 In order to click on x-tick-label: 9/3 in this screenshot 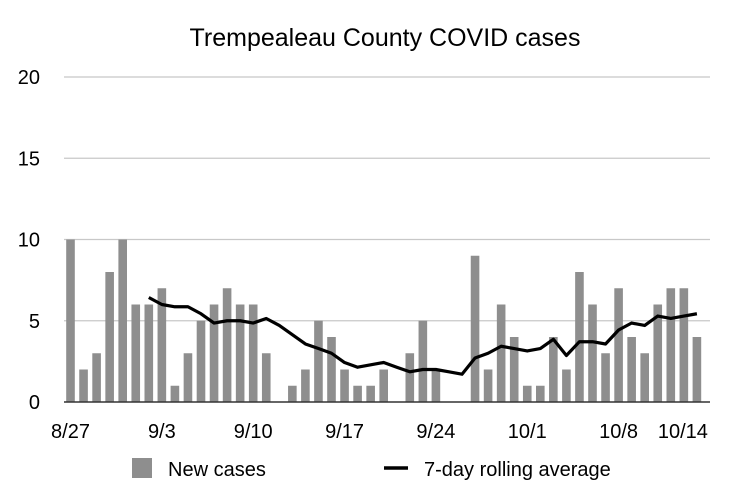, I will do `click(162, 432)`.